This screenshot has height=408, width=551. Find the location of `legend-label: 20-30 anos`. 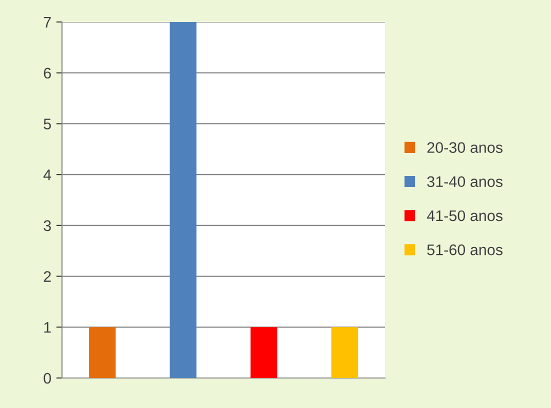

legend-label: 20-30 anos is located at coordinates (464, 147).